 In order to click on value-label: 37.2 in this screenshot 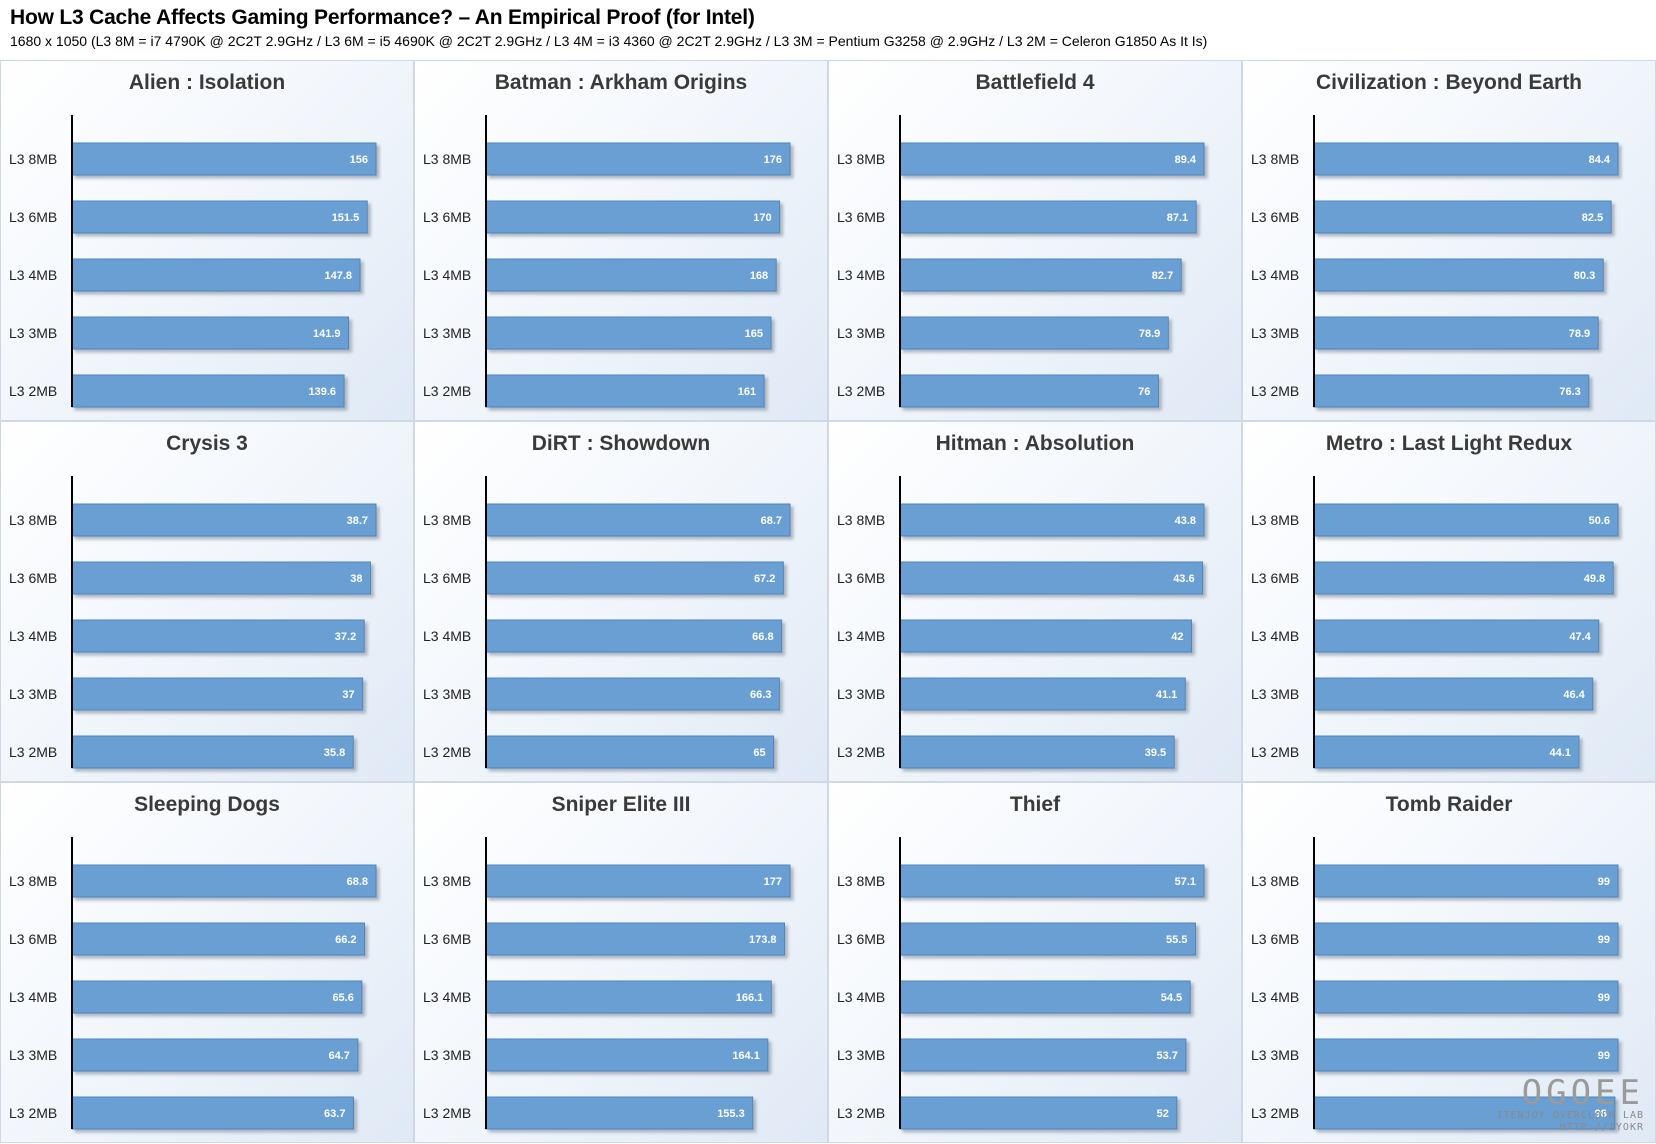, I will do `click(345, 637)`.